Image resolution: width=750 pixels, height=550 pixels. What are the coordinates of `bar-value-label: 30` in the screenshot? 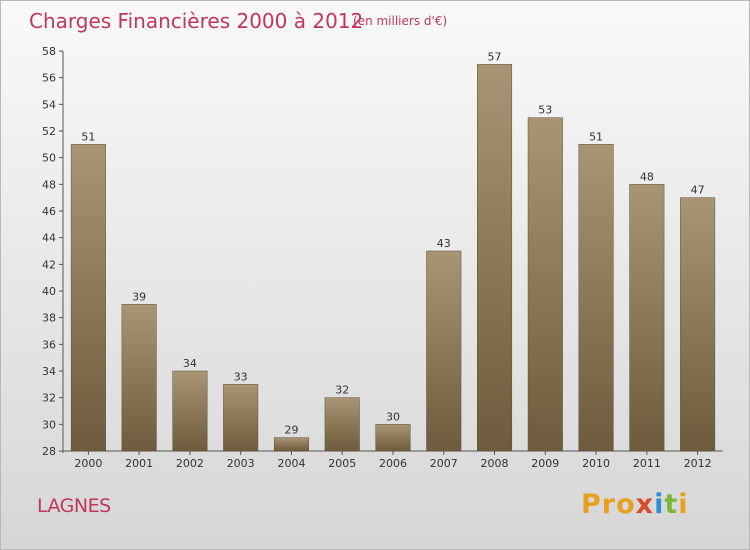 It's located at (393, 416).